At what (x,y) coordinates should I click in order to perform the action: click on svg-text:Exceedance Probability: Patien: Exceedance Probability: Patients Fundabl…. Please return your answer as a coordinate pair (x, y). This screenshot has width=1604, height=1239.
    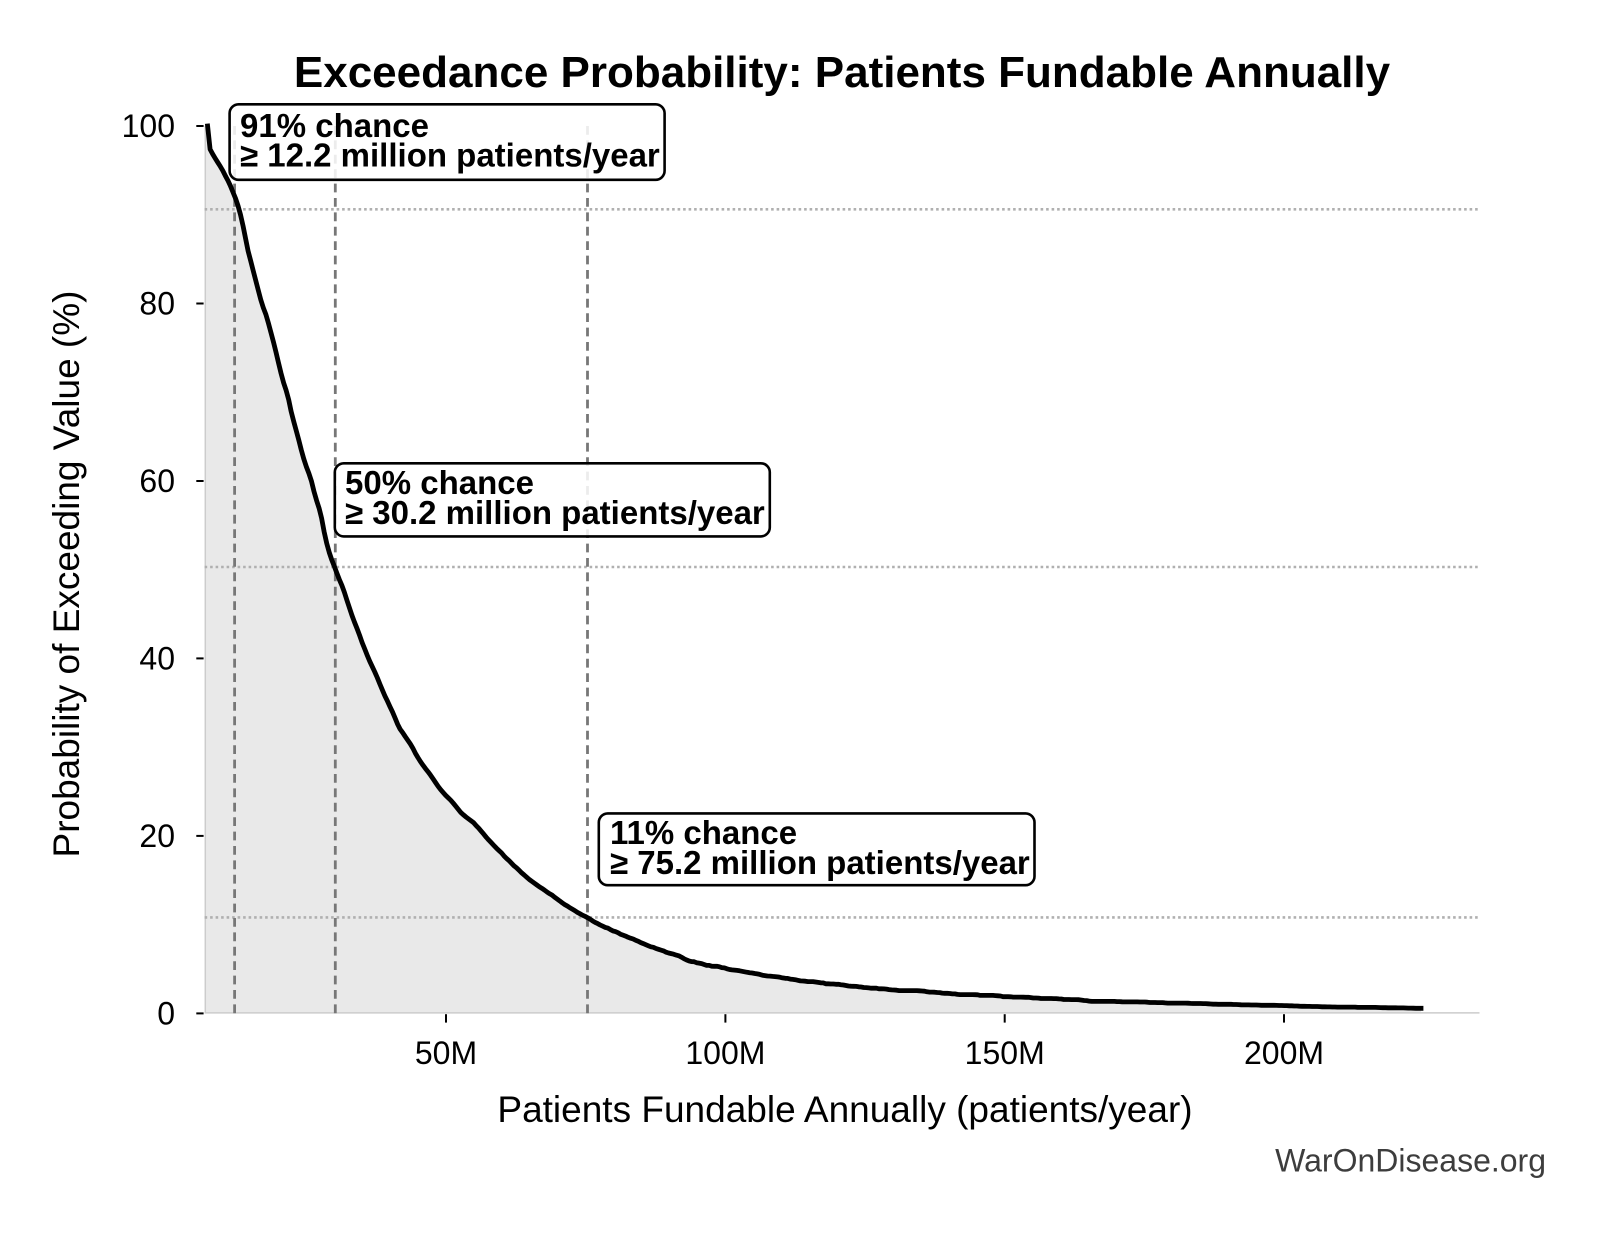
    Looking at the image, I should click on (842, 72).